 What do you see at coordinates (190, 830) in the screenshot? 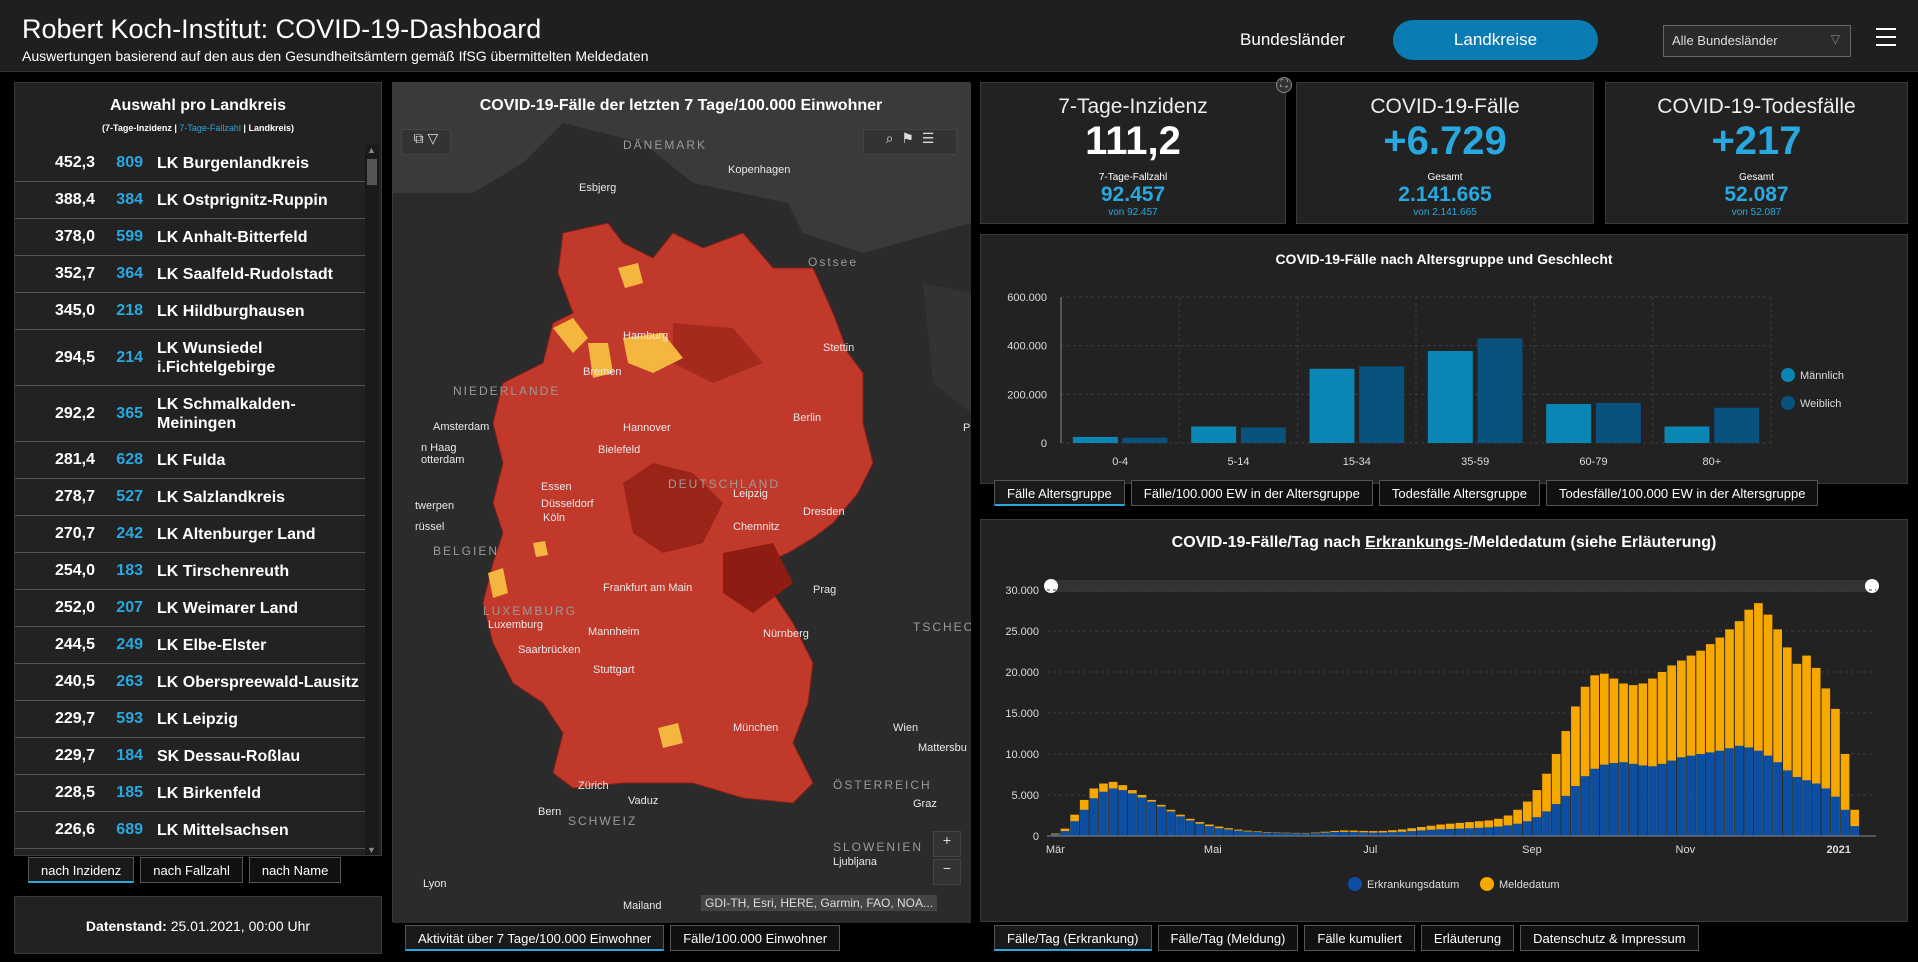
I see `list-item: 226,6 689 LK Mittelsachsen` at bounding box center [190, 830].